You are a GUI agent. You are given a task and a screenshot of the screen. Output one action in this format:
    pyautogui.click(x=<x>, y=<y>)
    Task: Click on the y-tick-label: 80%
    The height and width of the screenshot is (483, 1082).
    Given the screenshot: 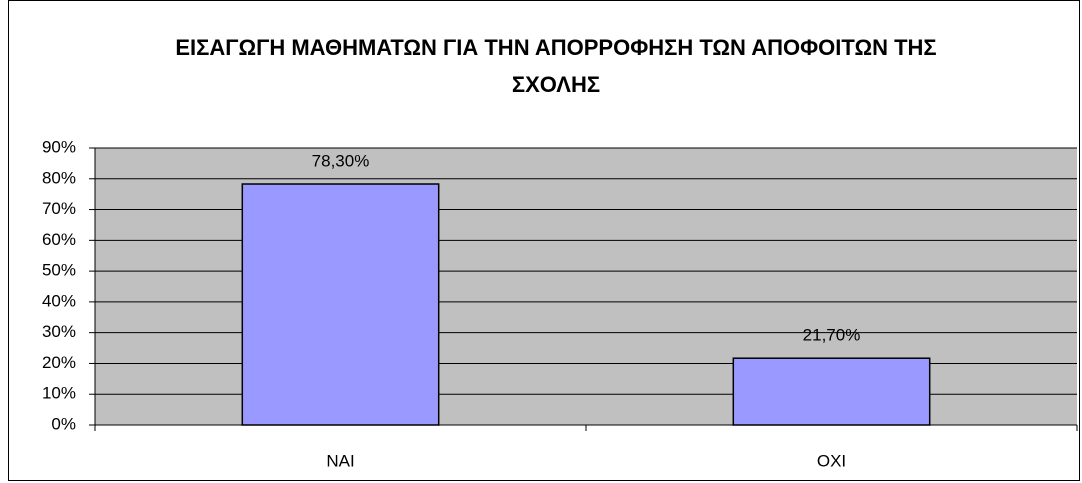 What is the action you would take?
    pyautogui.click(x=59, y=177)
    